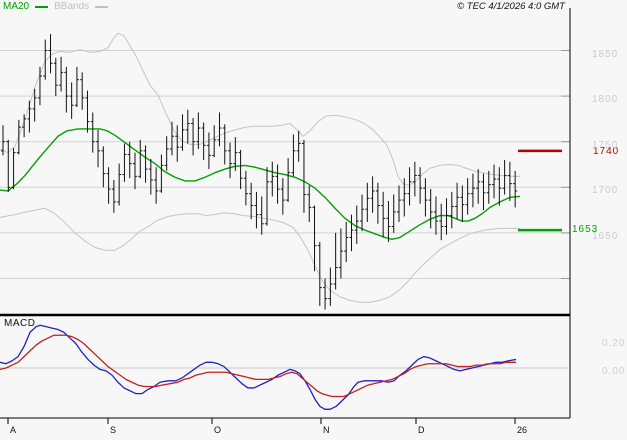 The width and height of the screenshot is (627, 440). What do you see at coordinates (13, 430) in the screenshot?
I see `x-axis-label-A: A` at bounding box center [13, 430].